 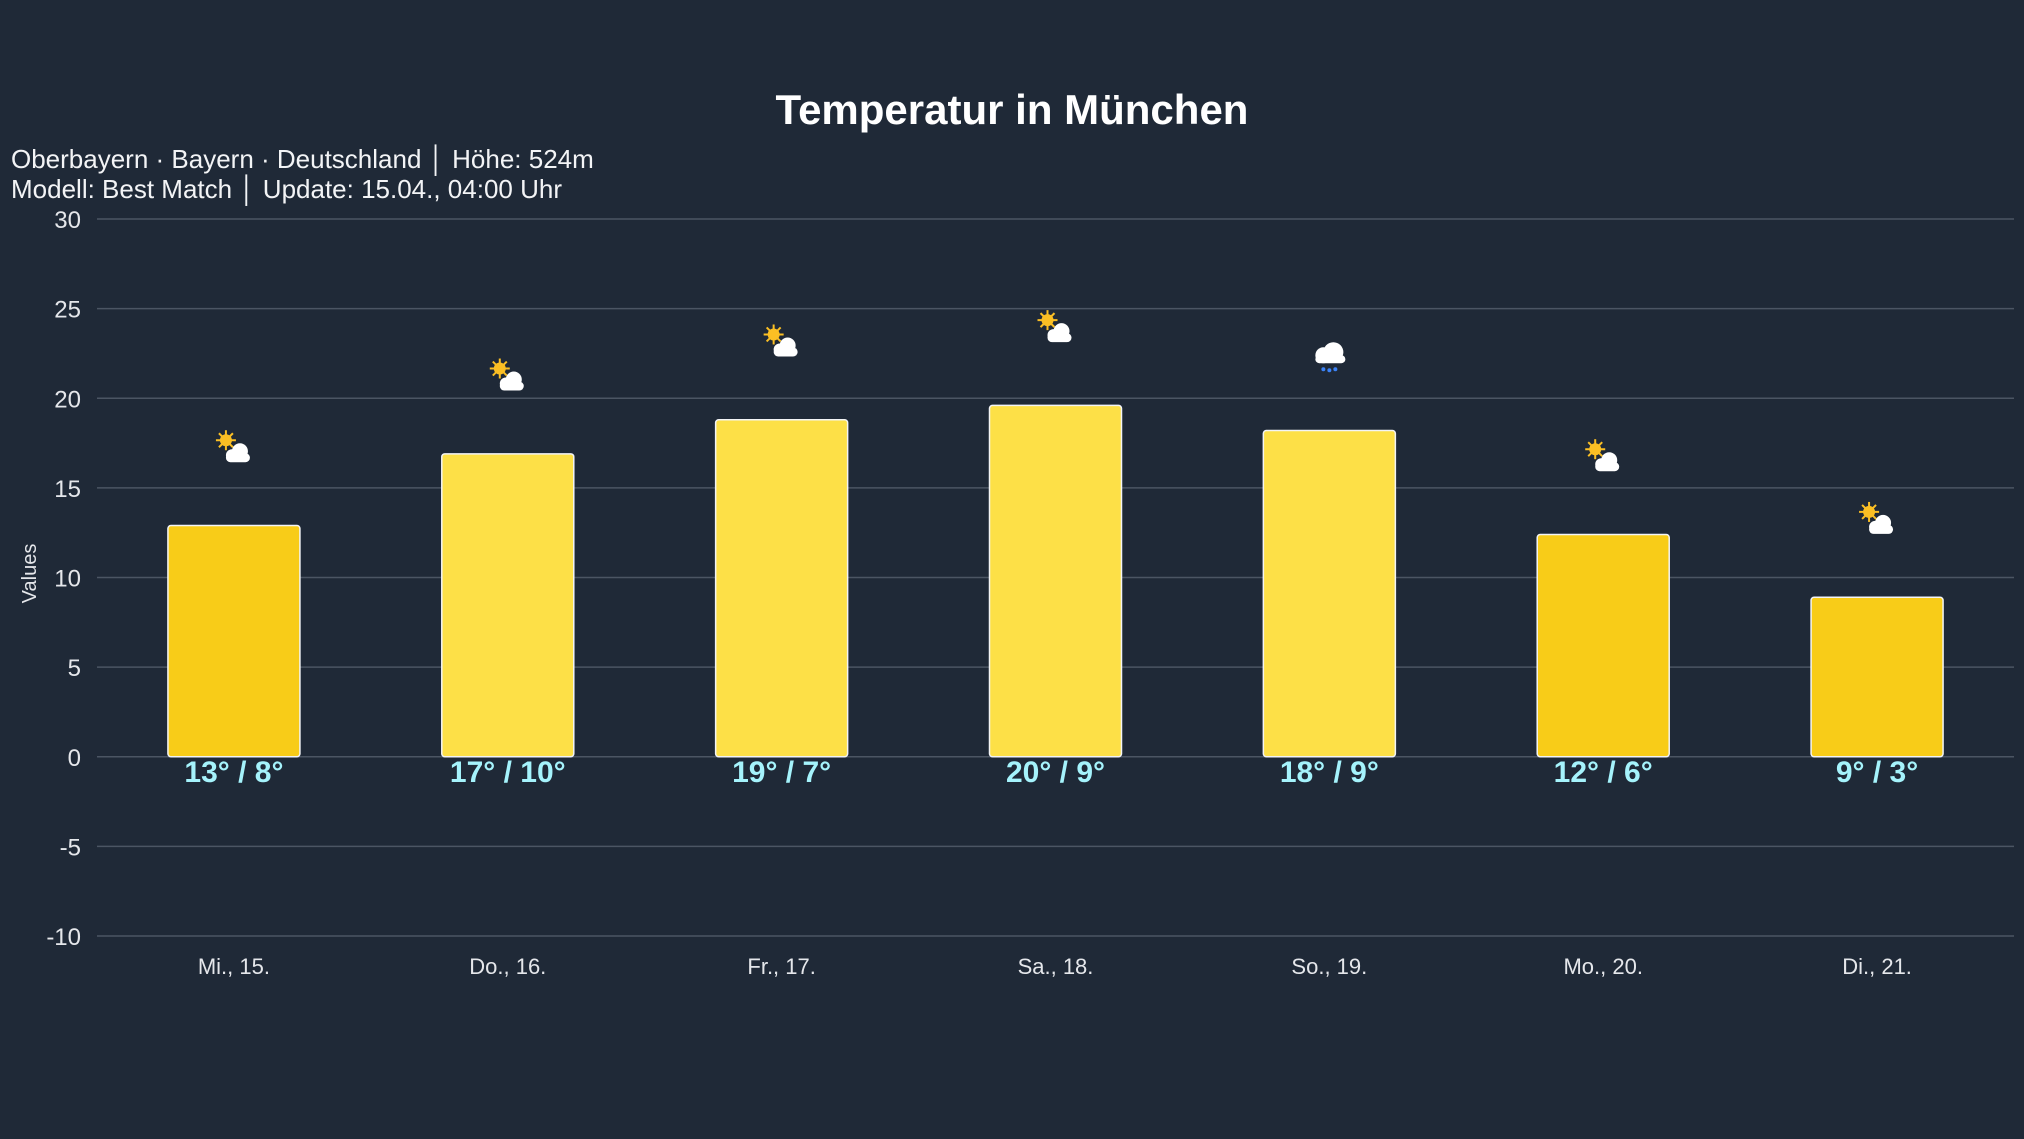 I want to click on y-tick-label: 30, so click(x=67, y=220).